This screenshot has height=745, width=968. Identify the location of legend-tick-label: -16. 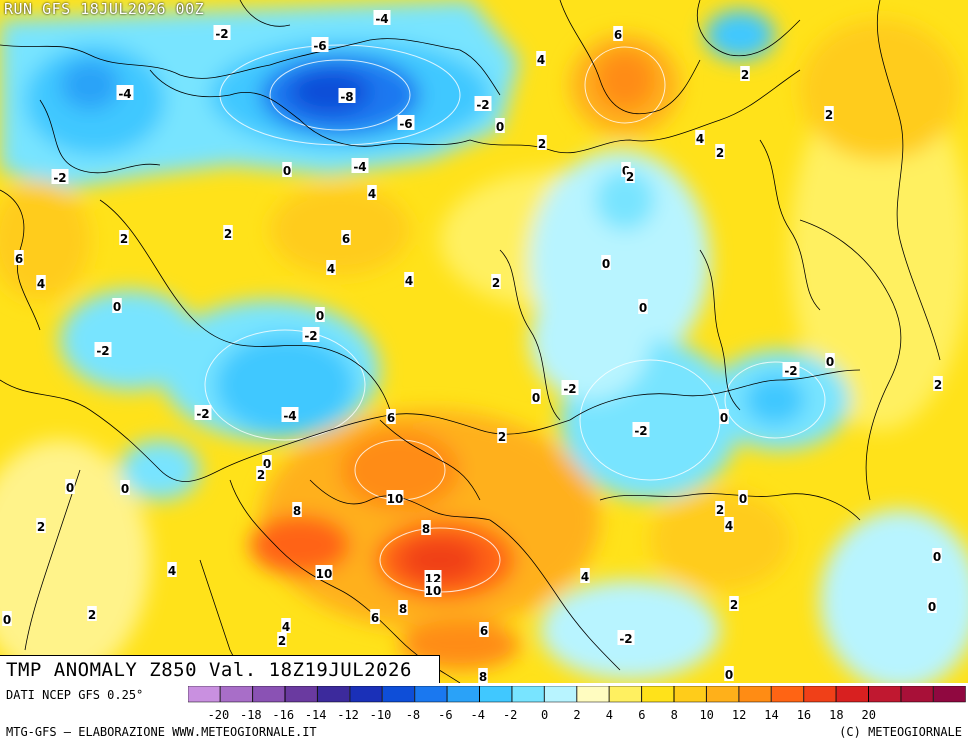
(283, 715).